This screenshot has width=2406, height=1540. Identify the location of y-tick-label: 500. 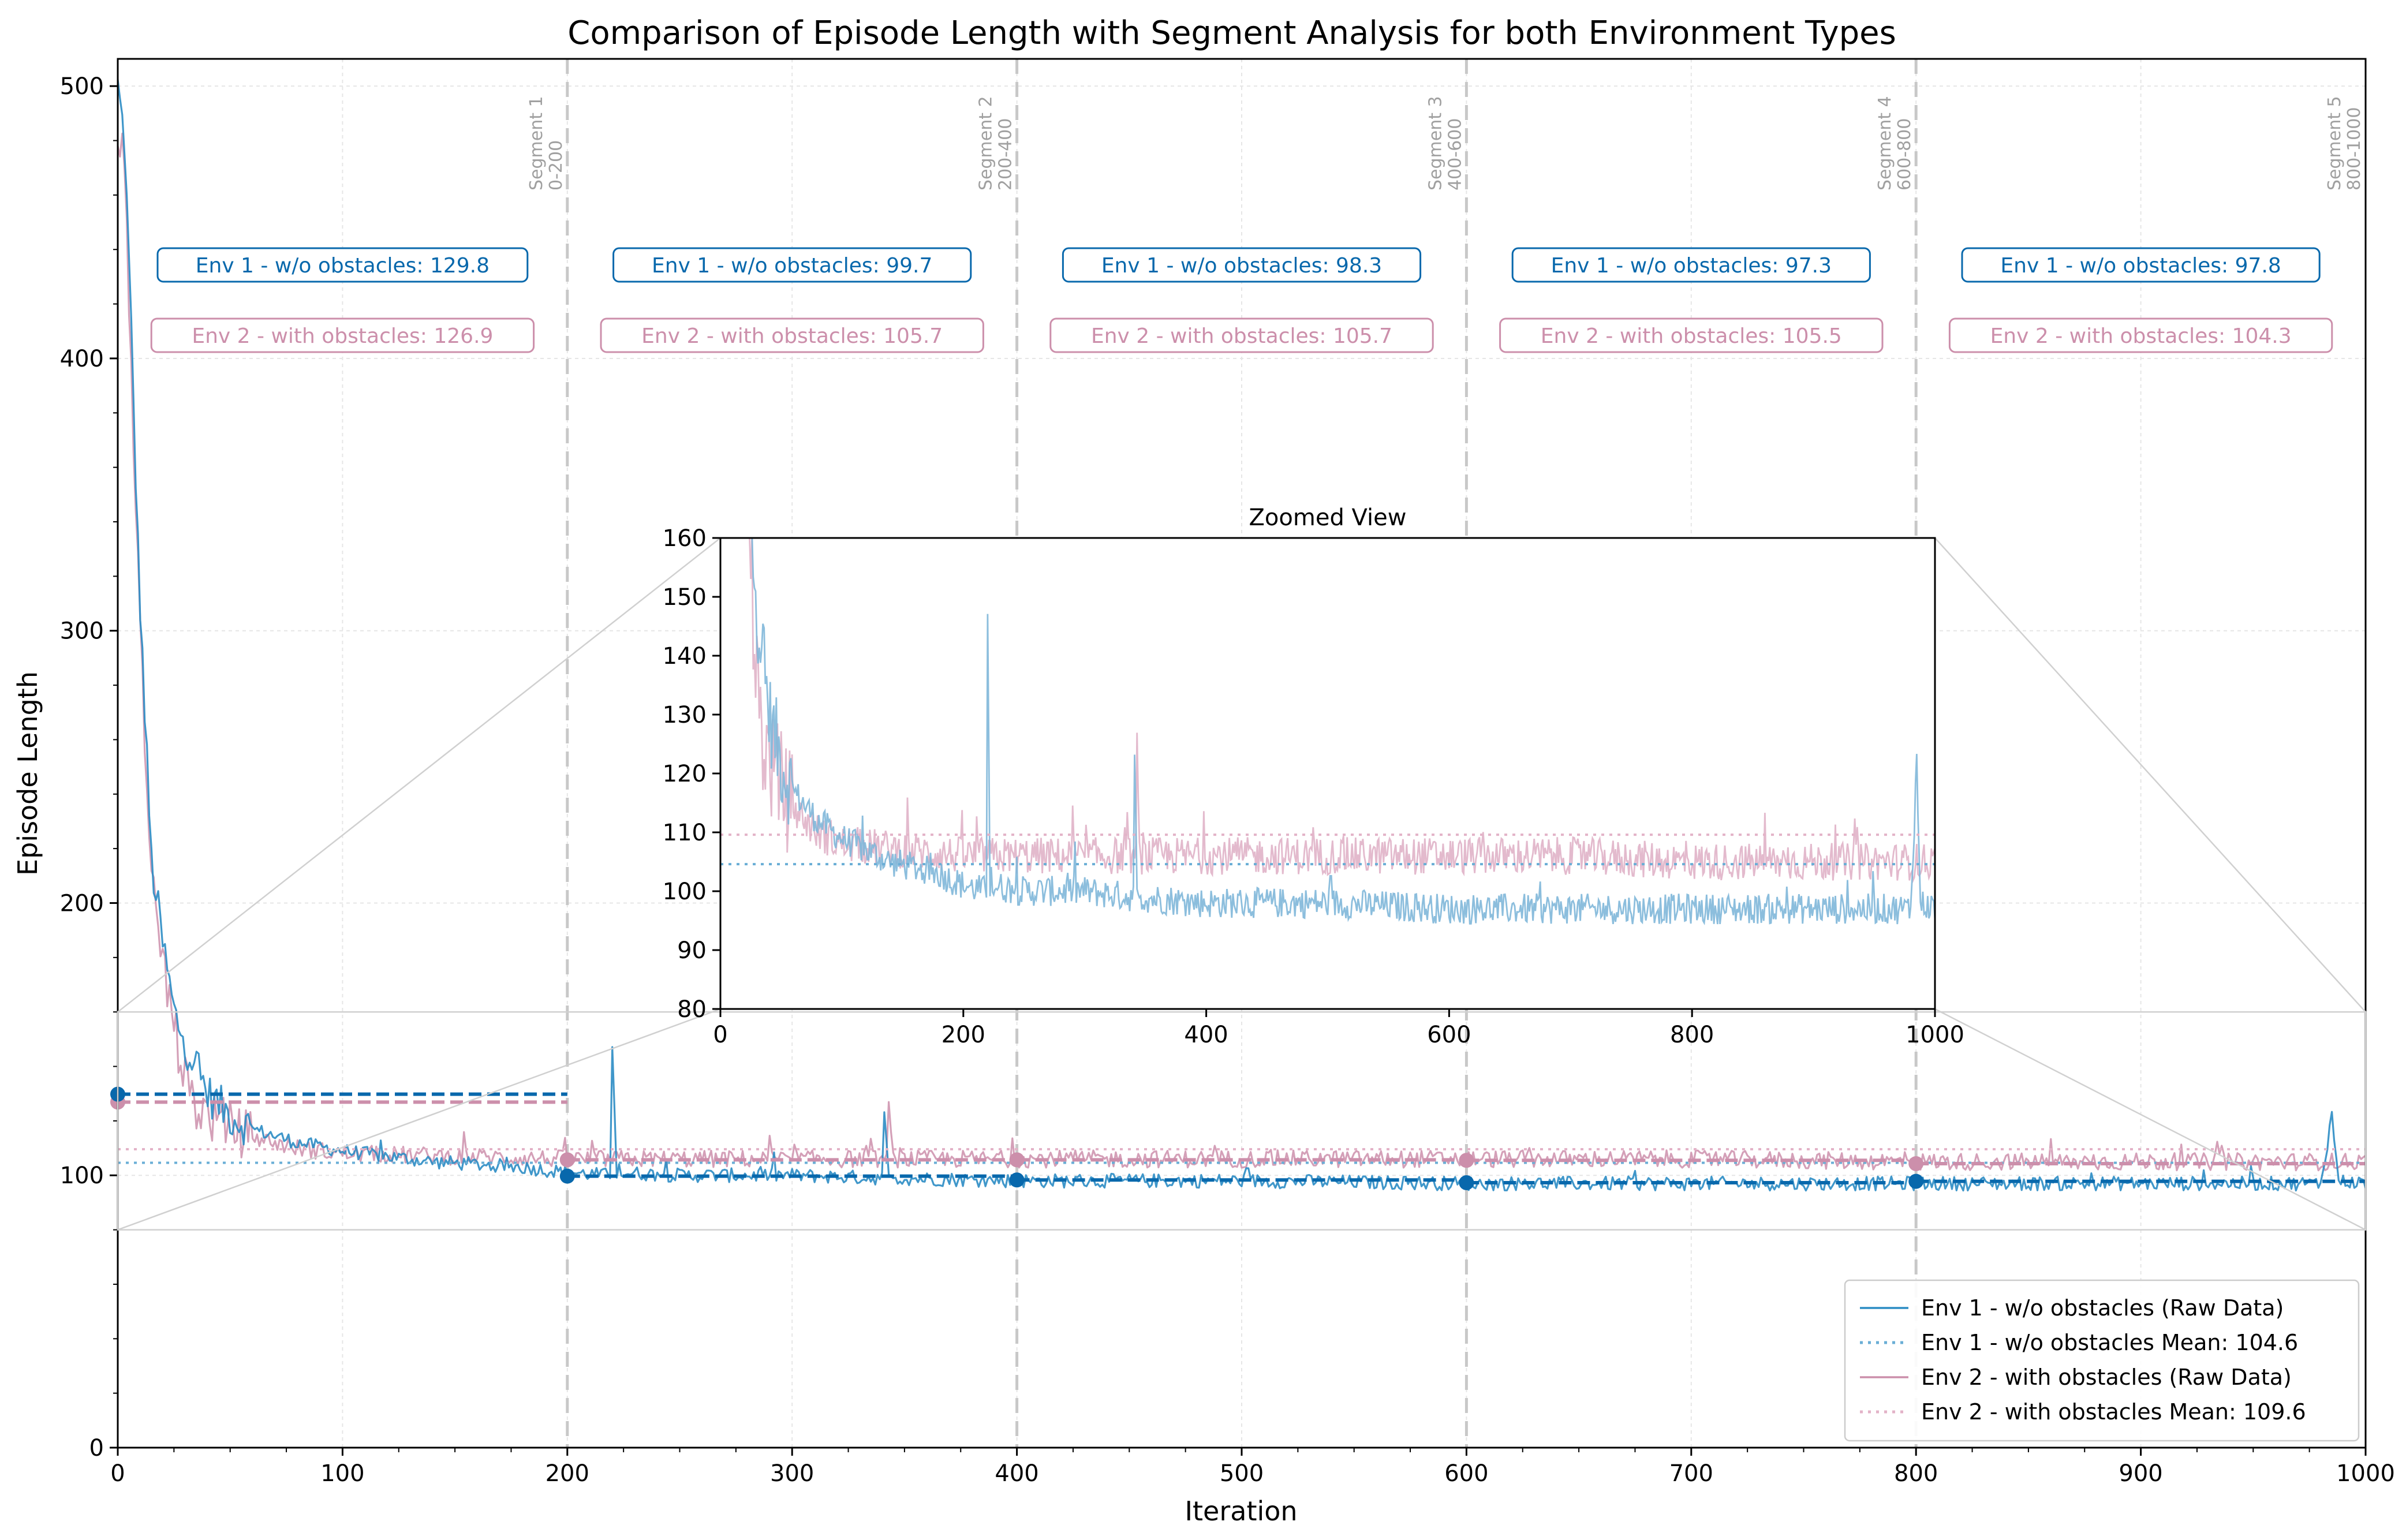
(82, 87).